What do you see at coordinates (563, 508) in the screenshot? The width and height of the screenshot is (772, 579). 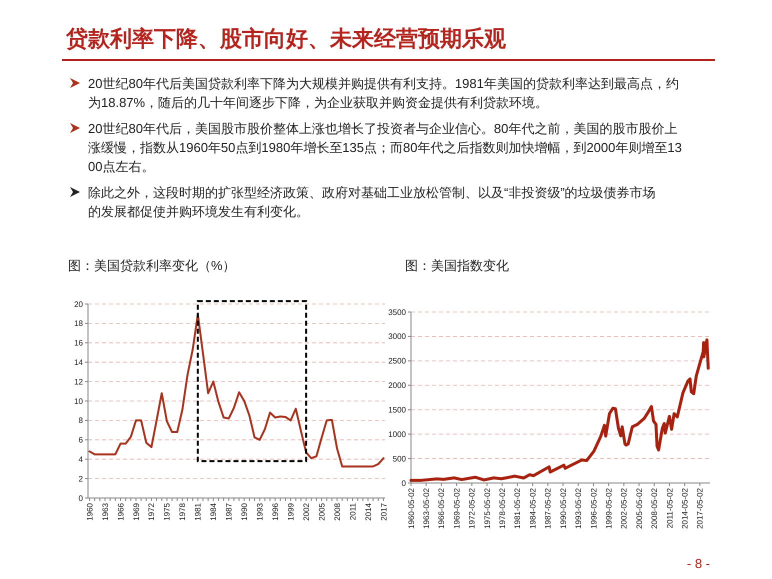 I see `x-tick-label: 1990-05-02` at bounding box center [563, 508].